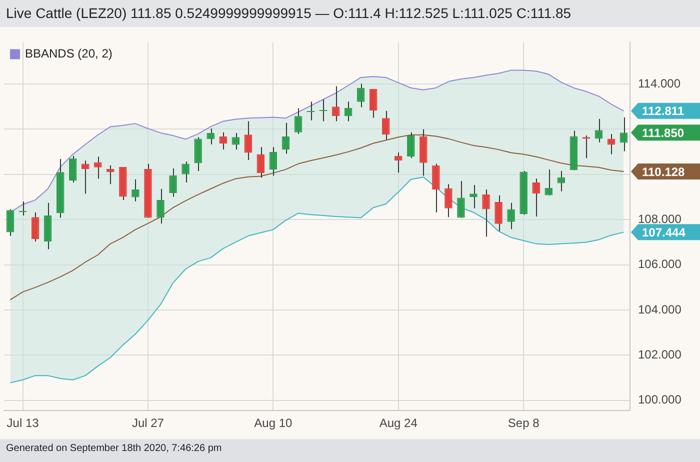 The height and width of the screenshot is (462, 700). Describe the element at coordinates (273, 423) in the screenshot. I see `x-tick-label: Aug 10` at that location.